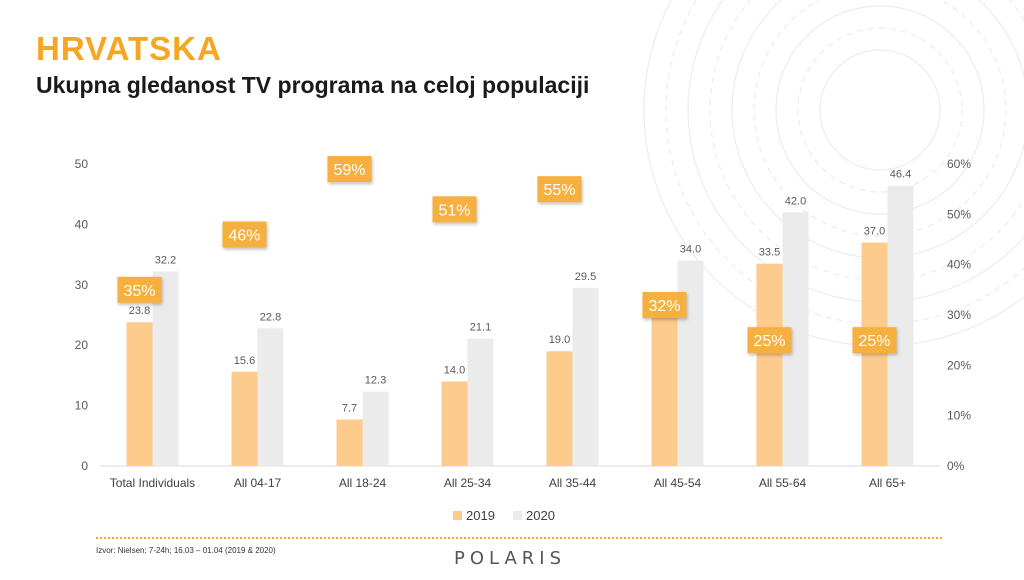  Describe the element at coordinates (82, 345) in the screenshot. I see `y-tick-label: 20` at that location.